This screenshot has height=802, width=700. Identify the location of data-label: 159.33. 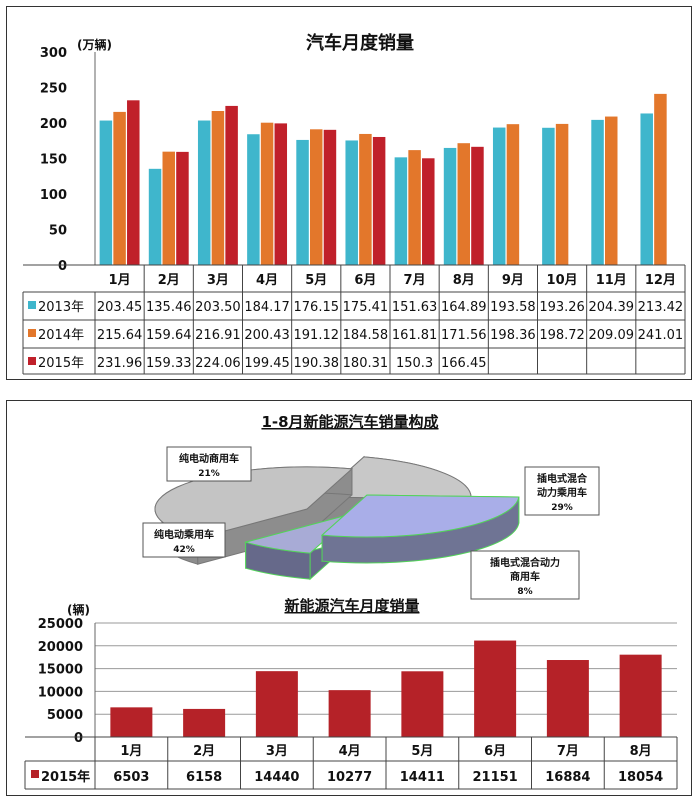
(169, 363).